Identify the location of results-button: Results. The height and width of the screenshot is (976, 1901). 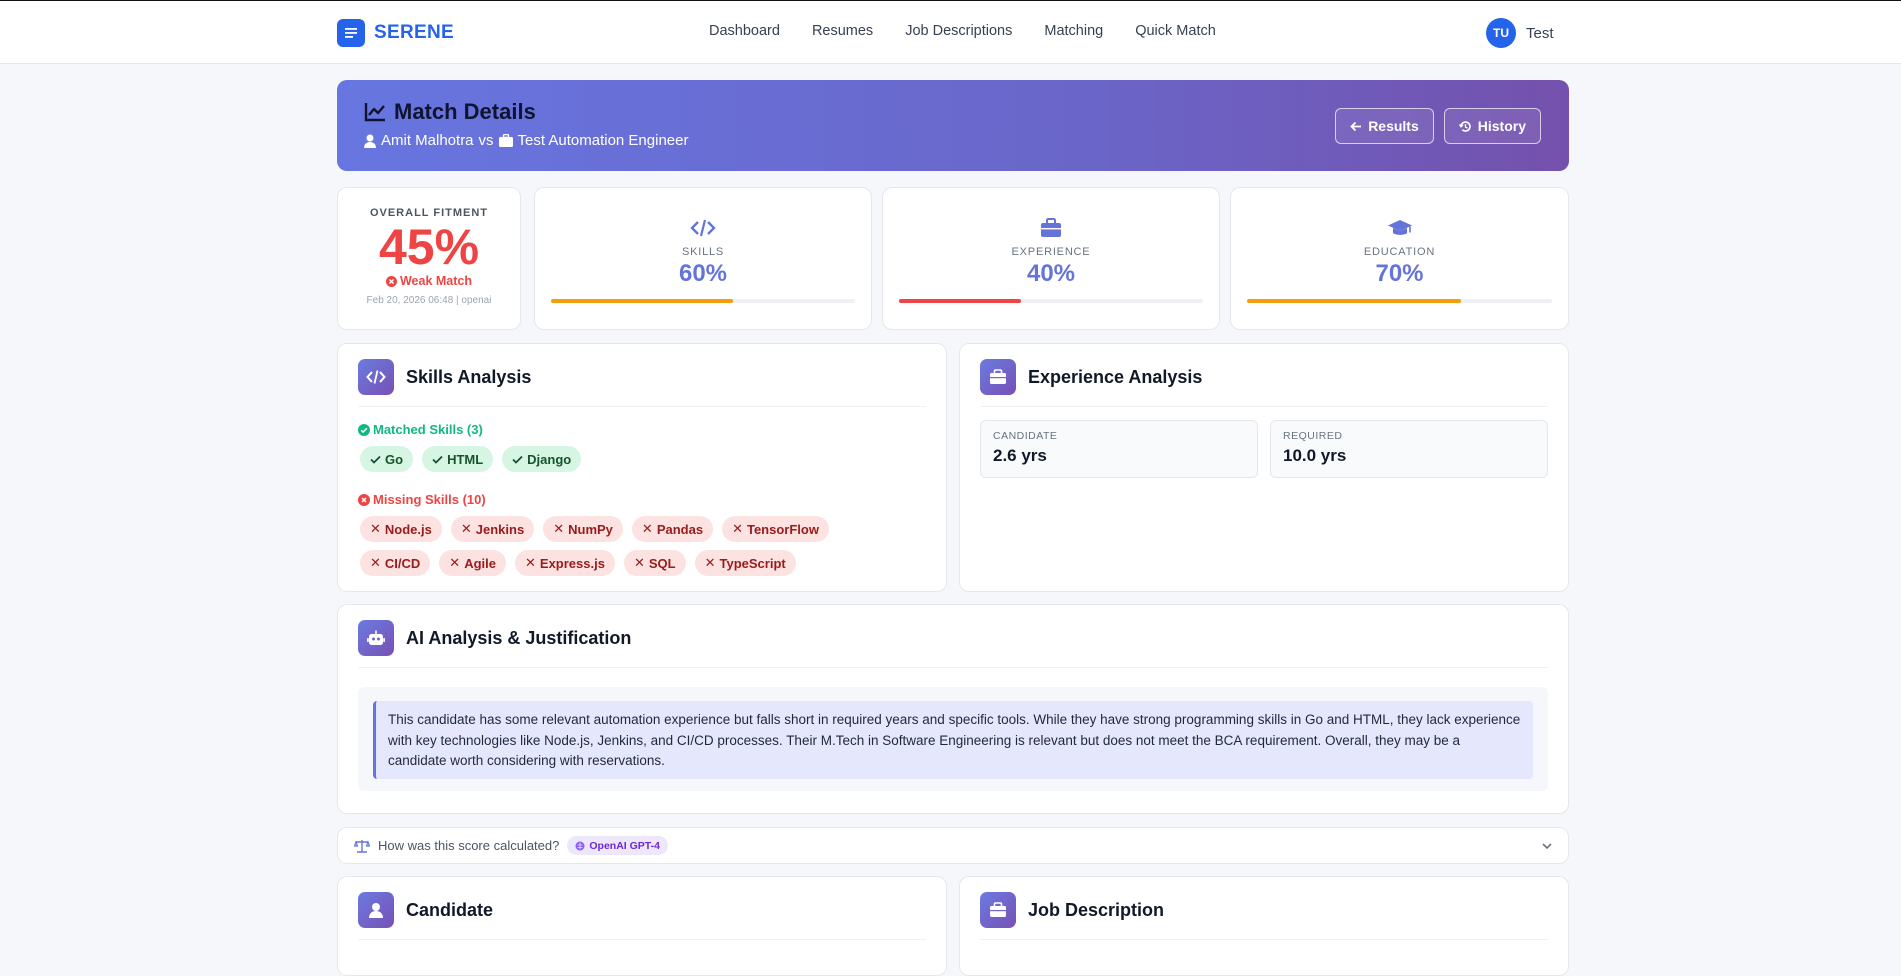
(1384, 126).